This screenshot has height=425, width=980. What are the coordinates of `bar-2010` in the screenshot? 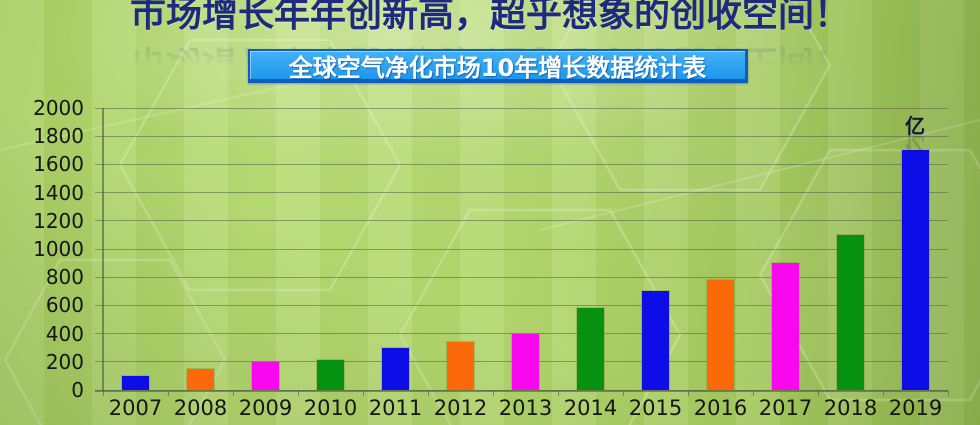 It's located at (330, 375).